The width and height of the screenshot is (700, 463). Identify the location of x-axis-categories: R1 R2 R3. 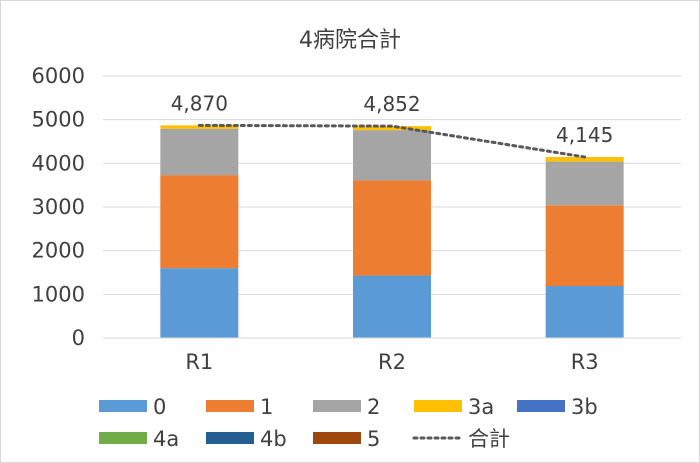
(391, 362).